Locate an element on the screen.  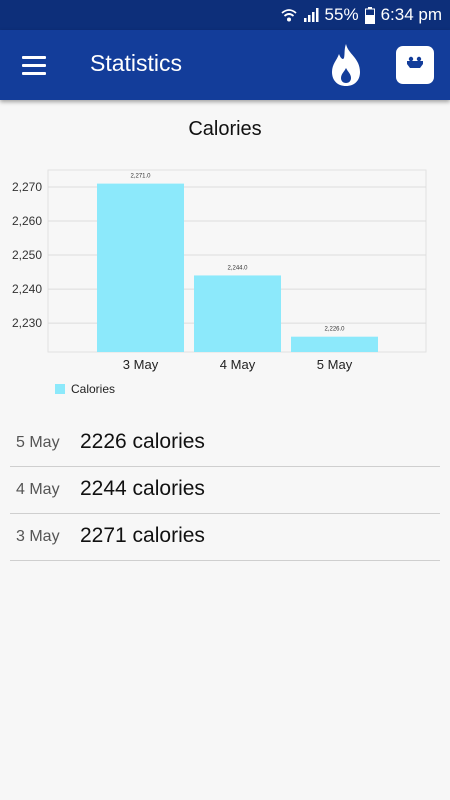
scale-icon is located at coordinates (415, 62).